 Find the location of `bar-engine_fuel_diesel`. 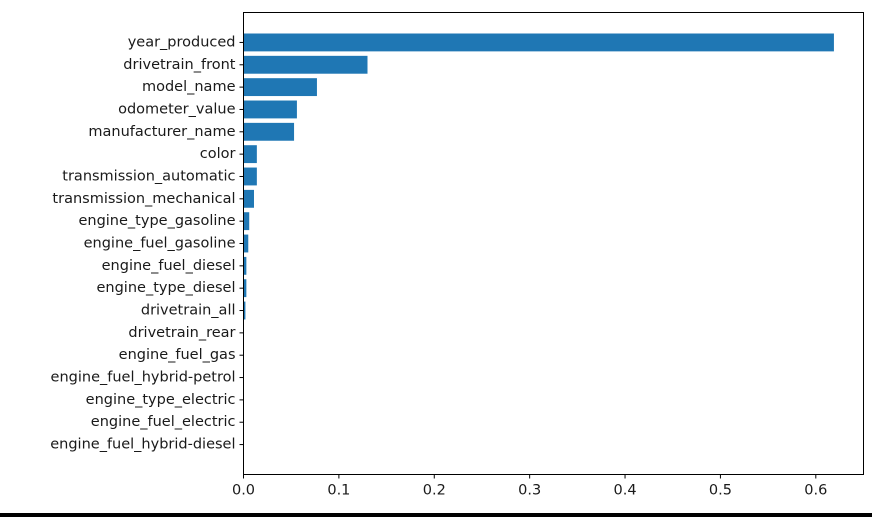

bar-engine_fuel_diesel is located at coordinates (245, 265).